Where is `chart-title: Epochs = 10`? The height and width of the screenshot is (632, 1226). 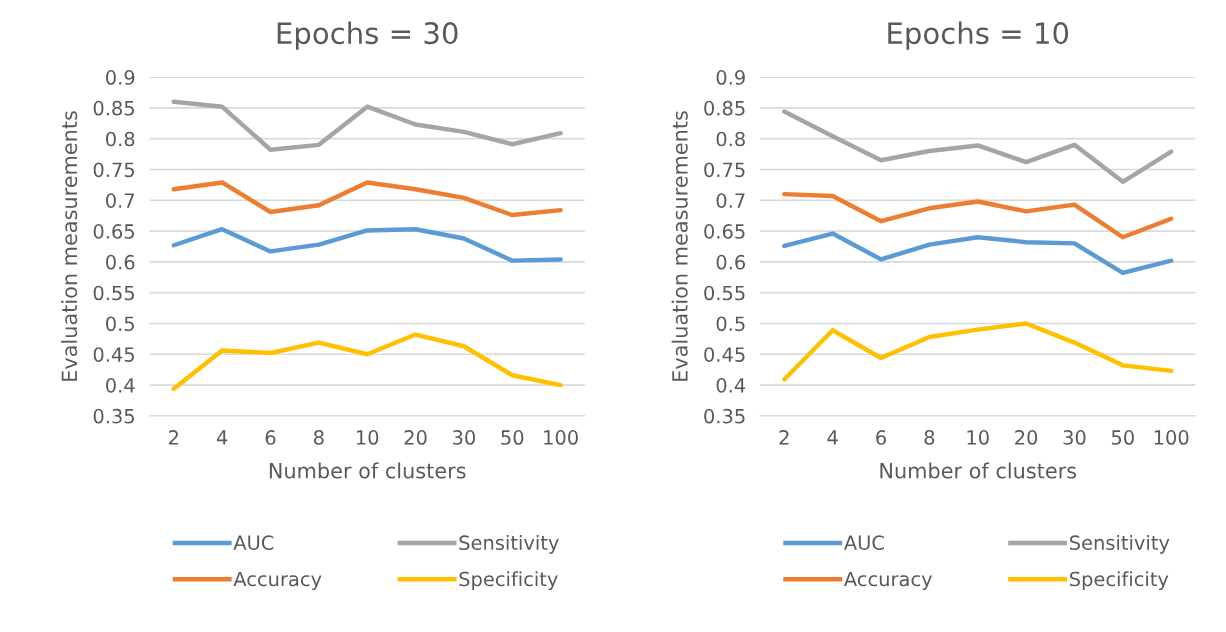
chart-title: Epochs = 10 is located at coordinates (978, 35).